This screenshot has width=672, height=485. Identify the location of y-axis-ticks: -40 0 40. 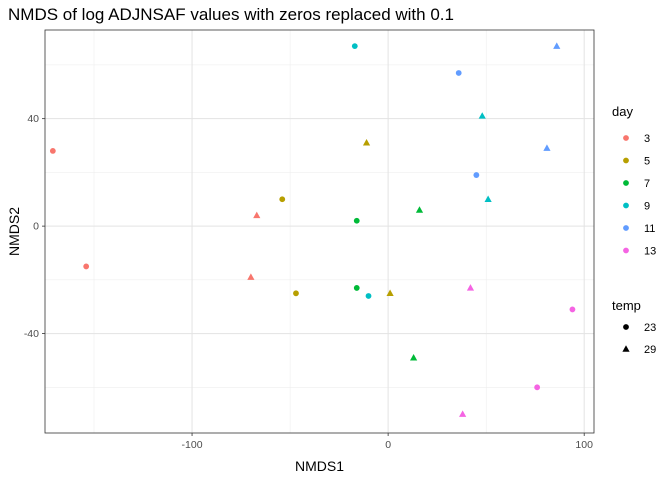
(34, 226).